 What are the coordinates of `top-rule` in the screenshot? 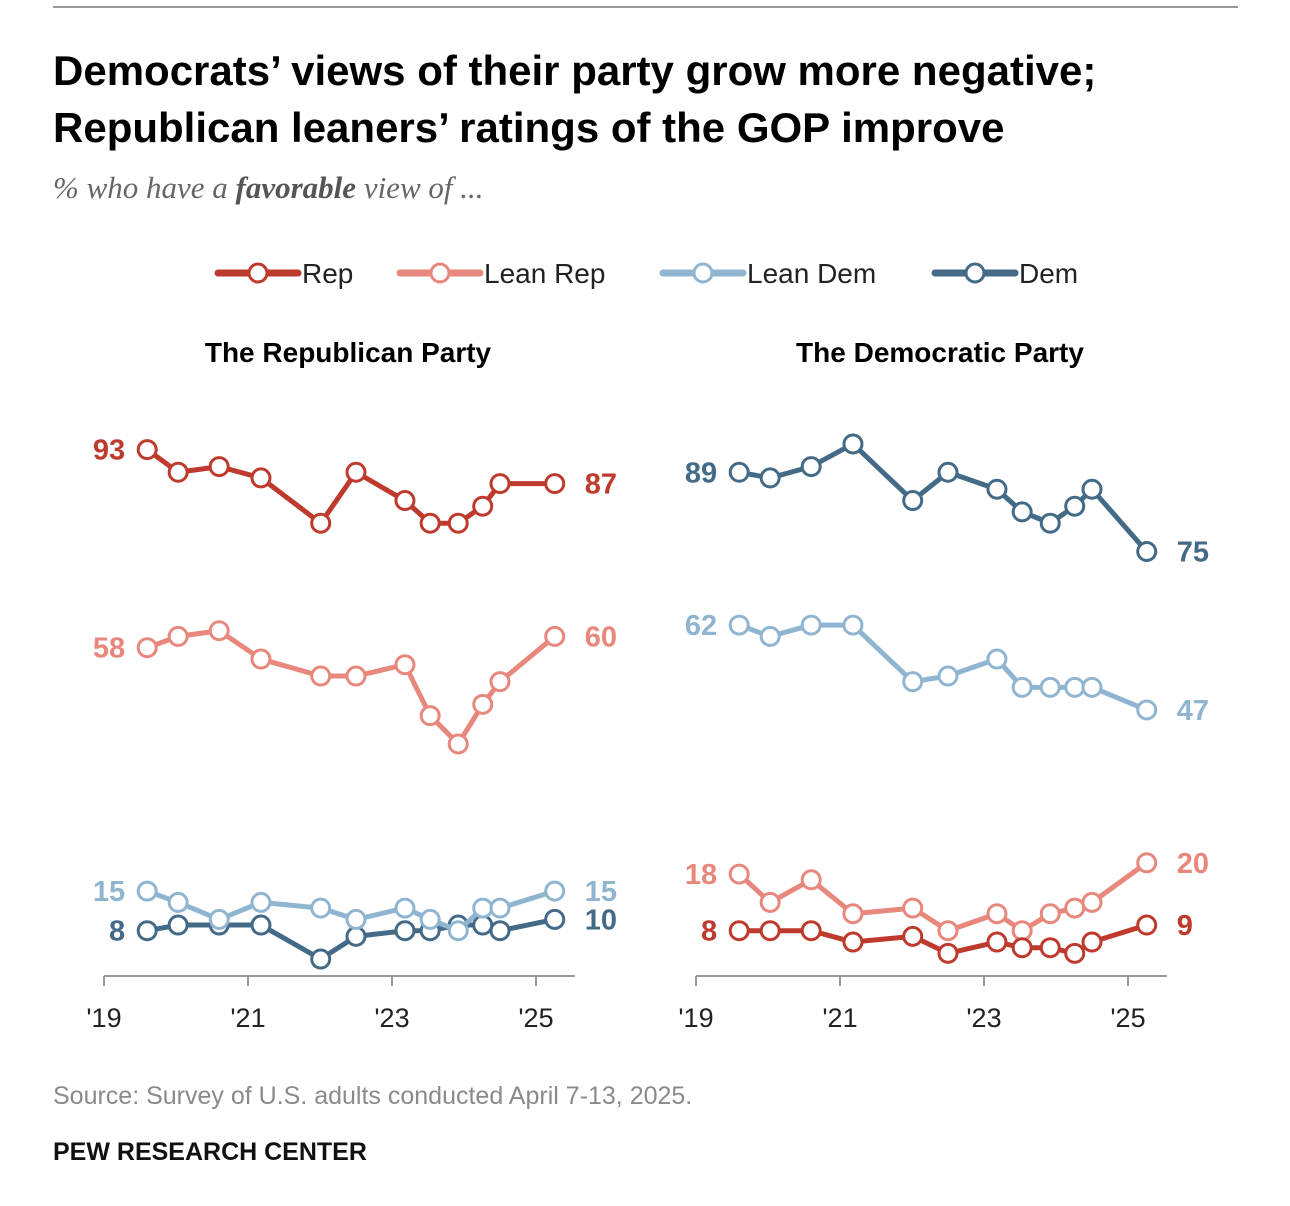 It's located at (645, 7).